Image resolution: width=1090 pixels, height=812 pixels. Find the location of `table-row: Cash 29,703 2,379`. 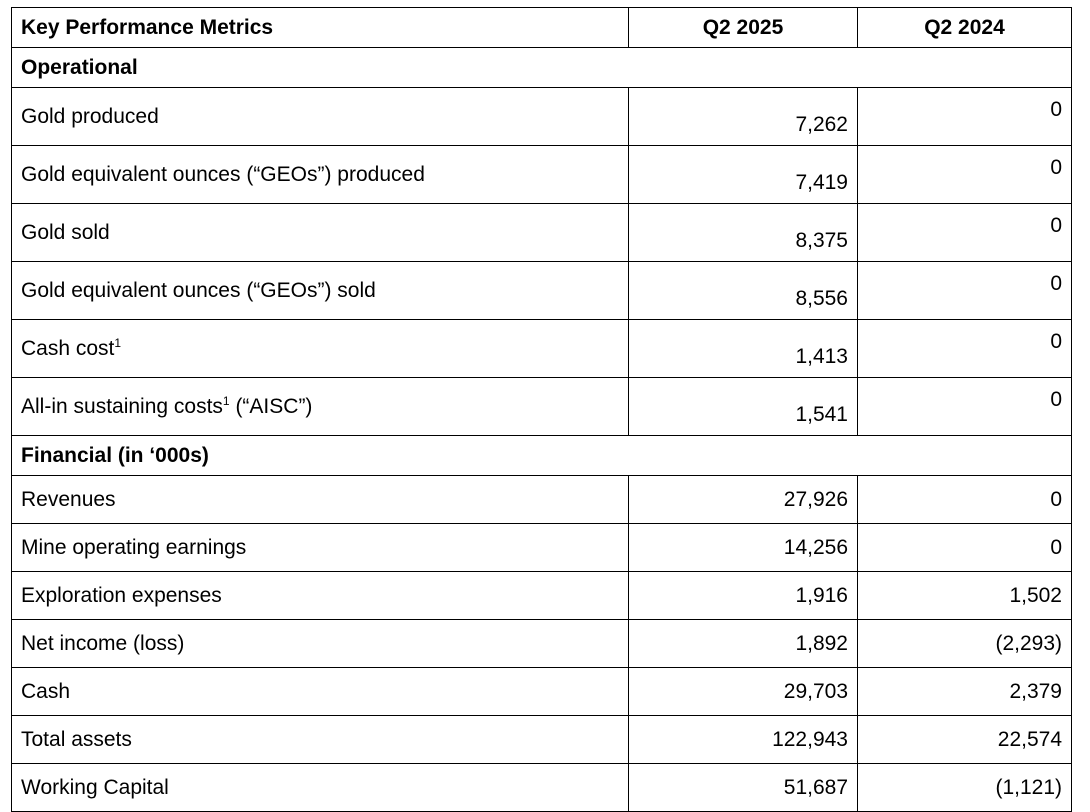

table-row: Cash 29,703 2,379 is located at coordinates (541, 691).